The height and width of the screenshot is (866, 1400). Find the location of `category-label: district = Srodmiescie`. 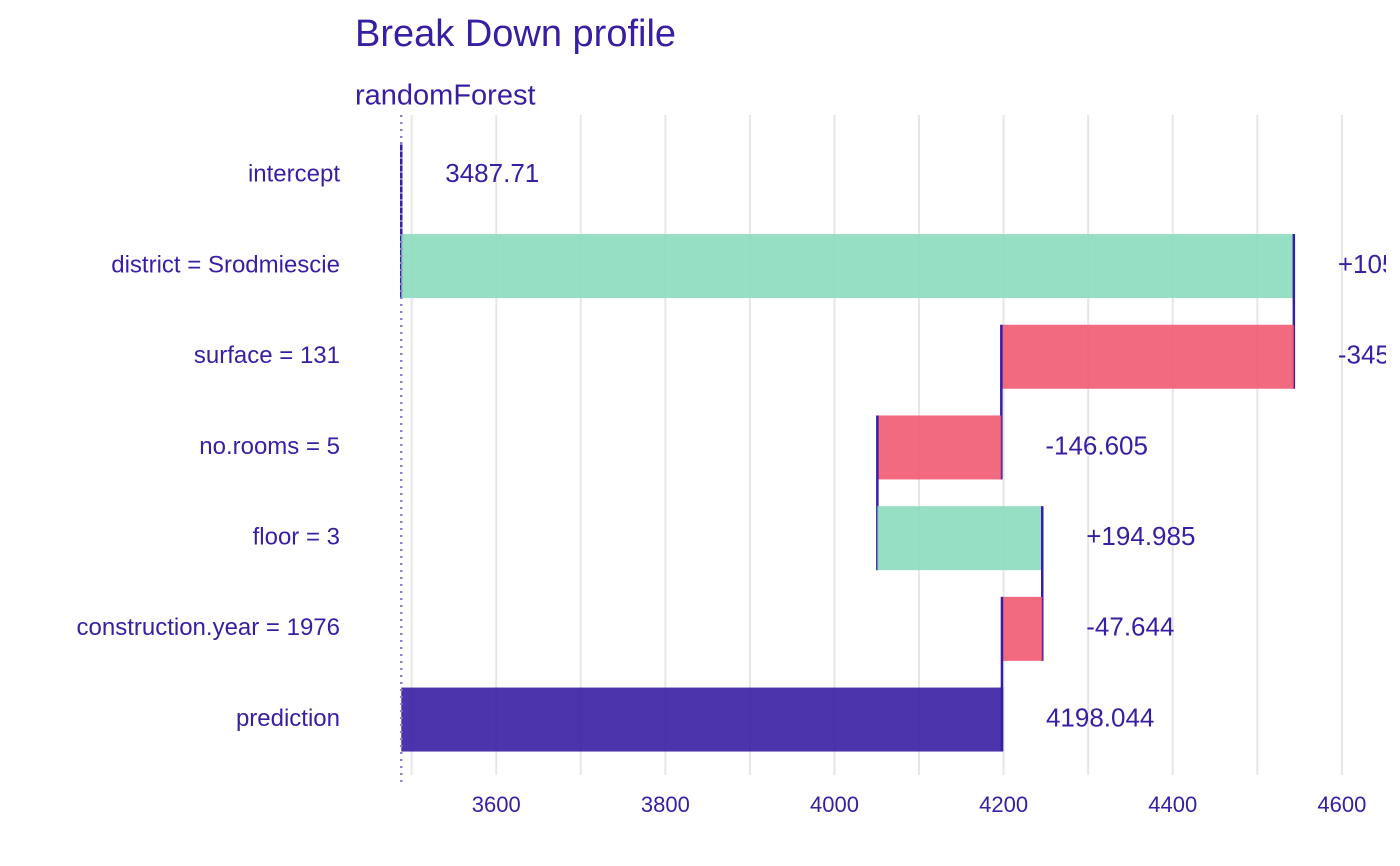

category-label: district = Srodmiescie is located at coordinates (225, 264).